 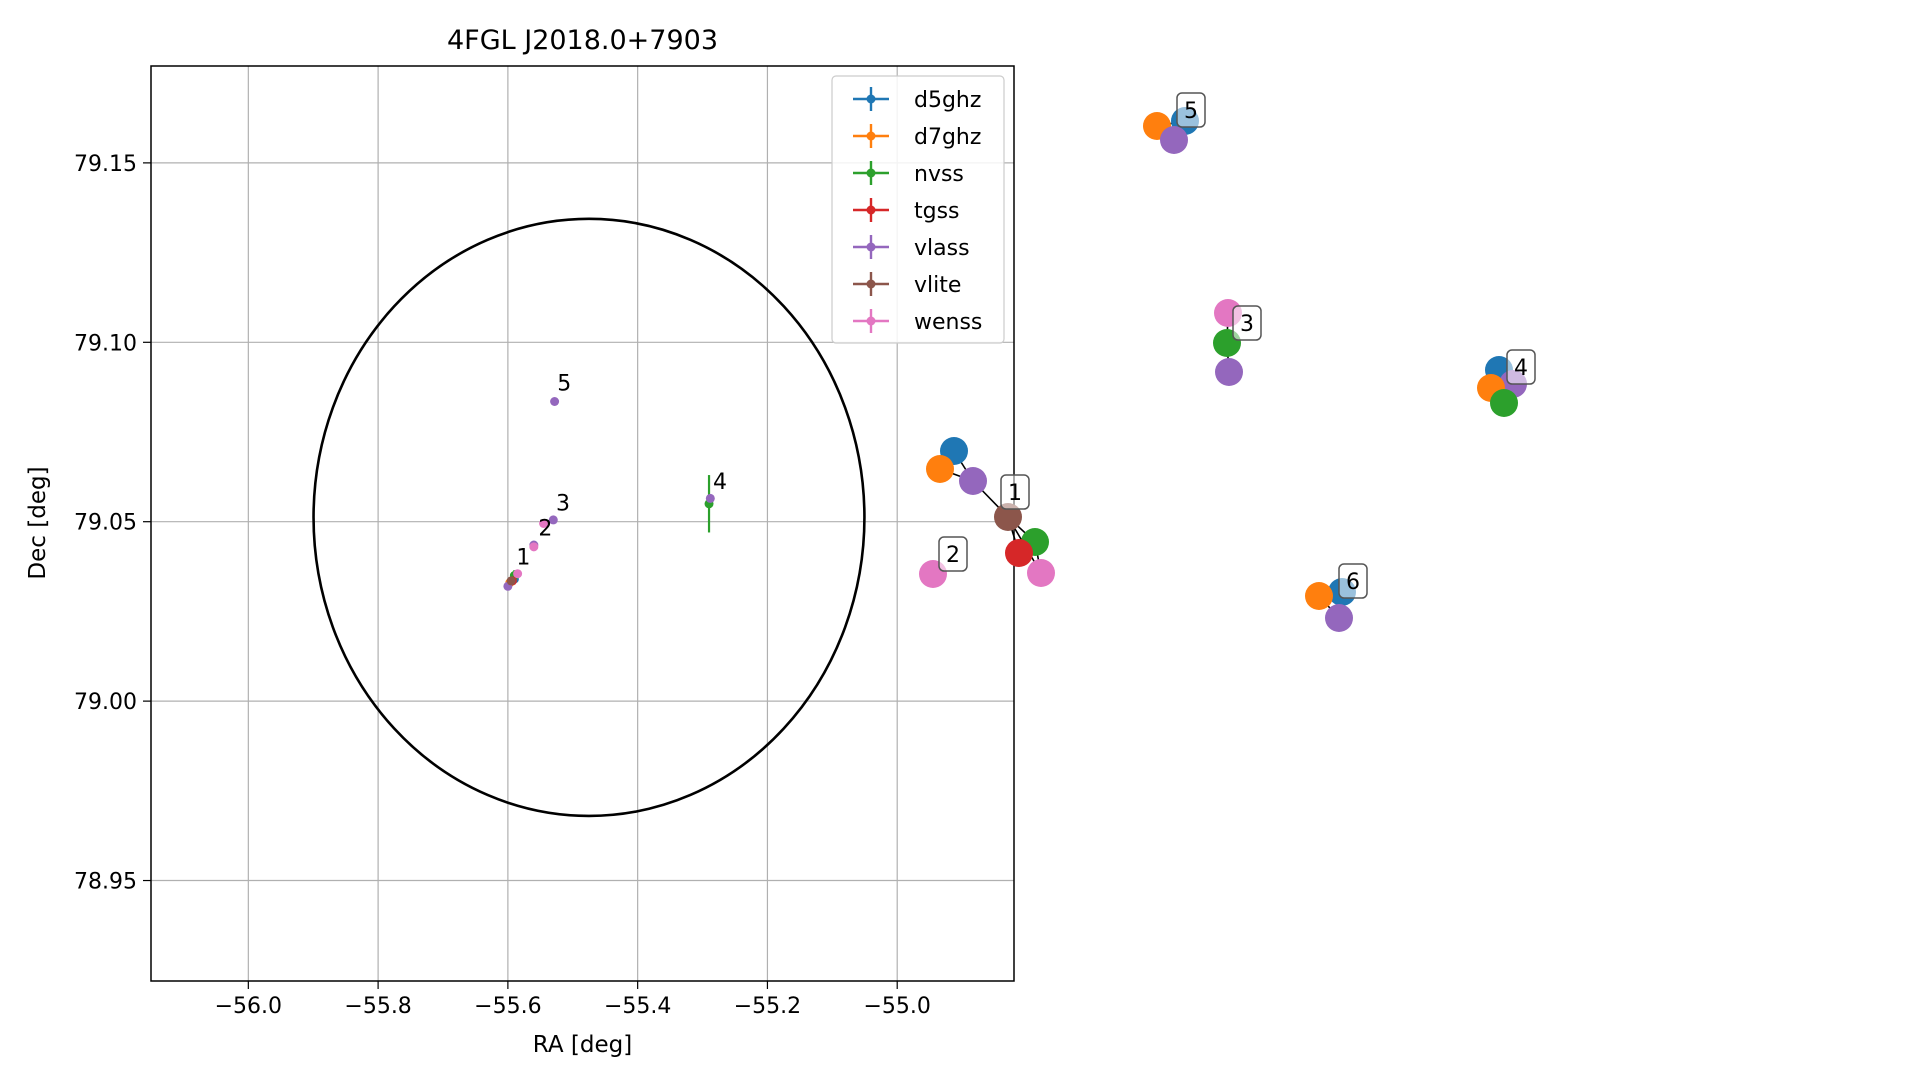 What do you see at coordinates (911, 248) in the screenshot?
I see `legend-item-vlass: vlass` at bounding box center [911, 248].